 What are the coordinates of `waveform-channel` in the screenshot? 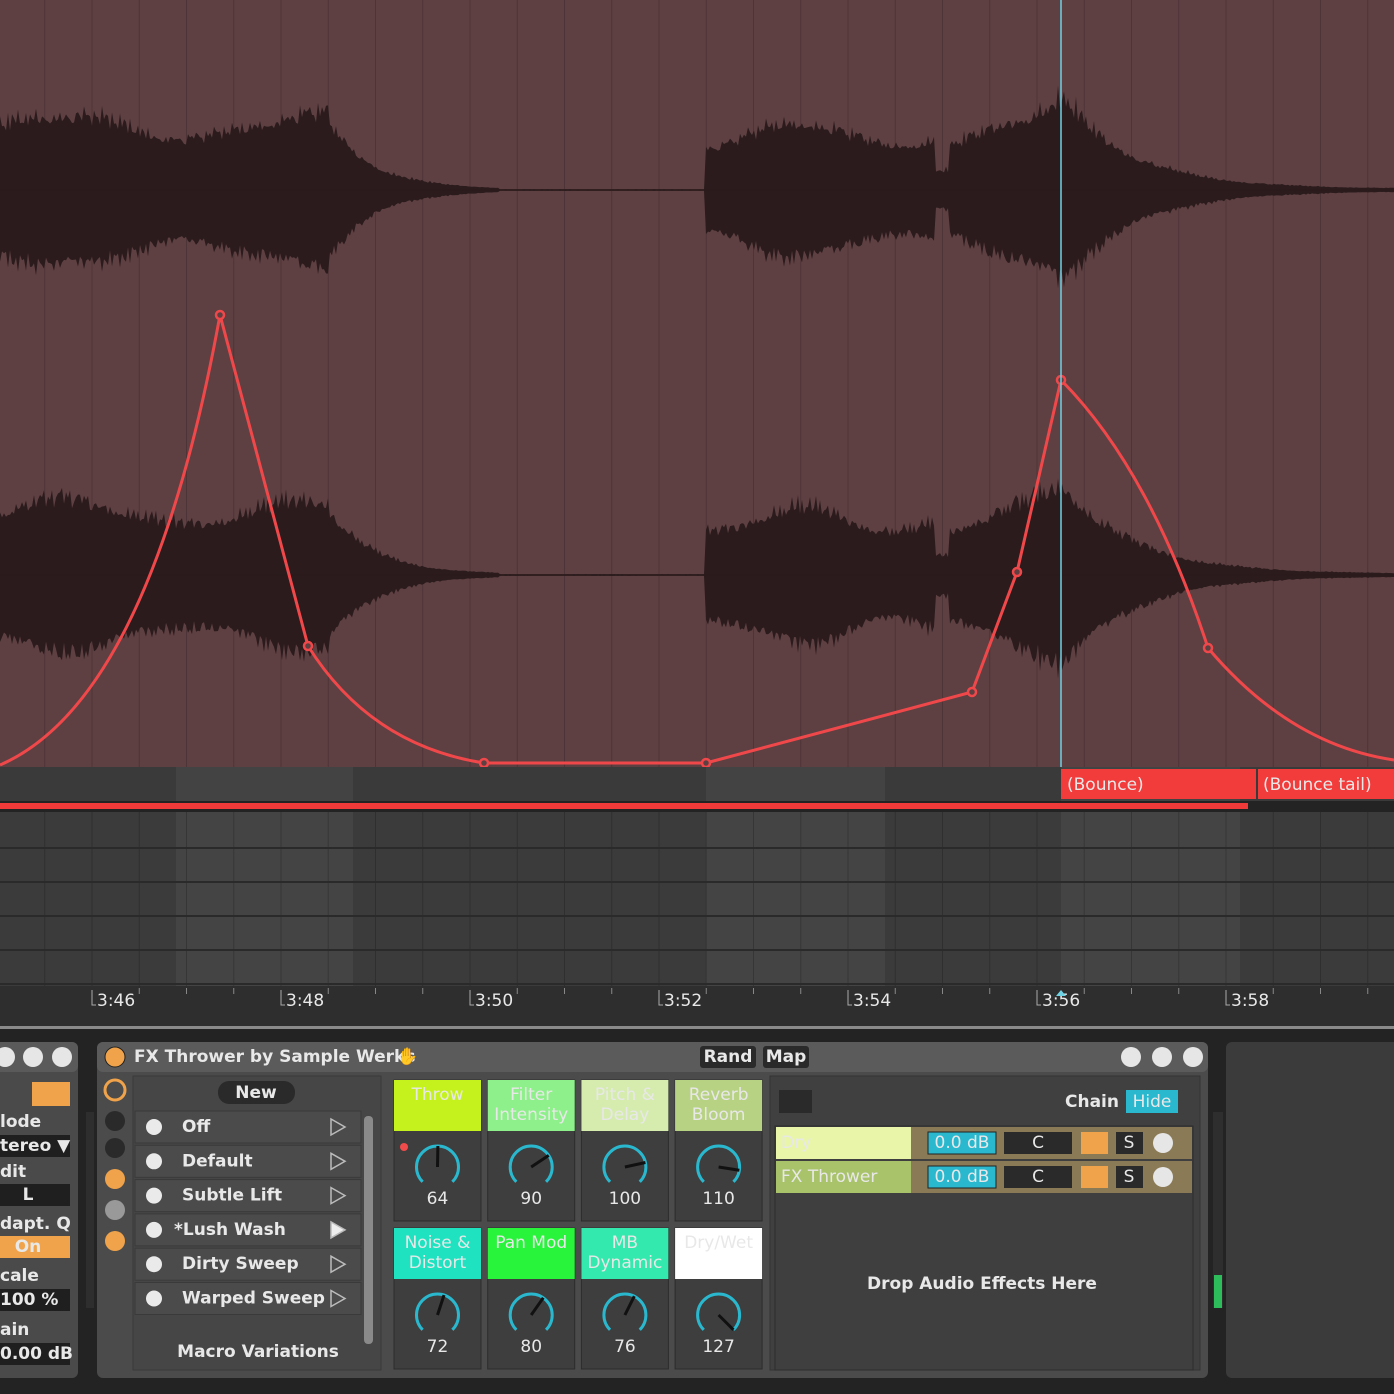 It's located at (697, 578).